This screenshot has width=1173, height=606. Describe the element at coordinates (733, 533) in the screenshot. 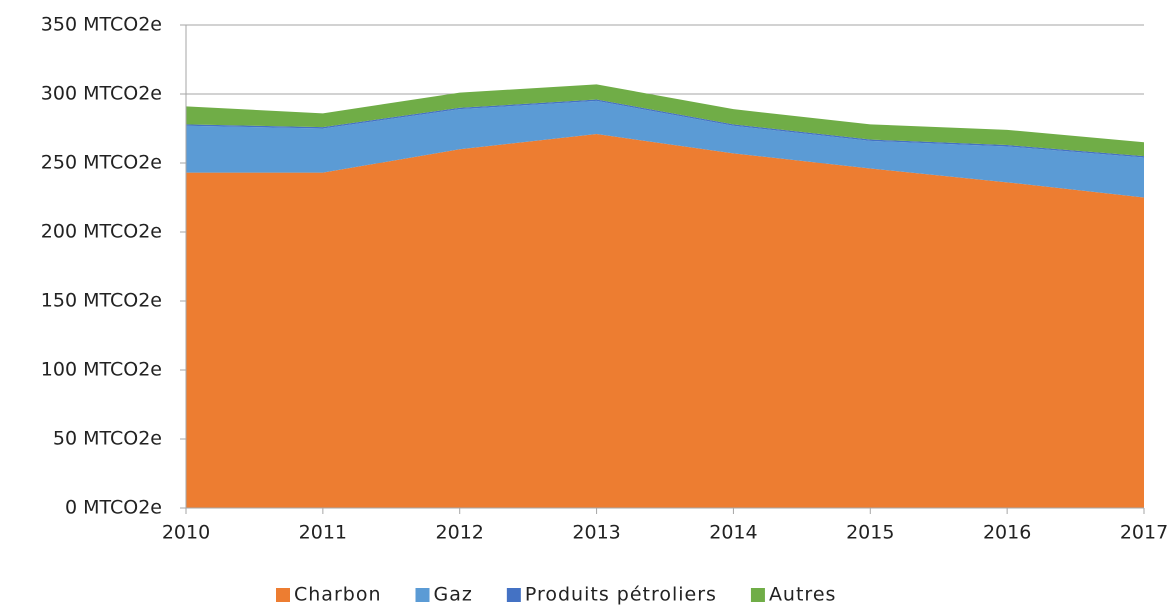

I see `x-tick-label: 2014` at that location.